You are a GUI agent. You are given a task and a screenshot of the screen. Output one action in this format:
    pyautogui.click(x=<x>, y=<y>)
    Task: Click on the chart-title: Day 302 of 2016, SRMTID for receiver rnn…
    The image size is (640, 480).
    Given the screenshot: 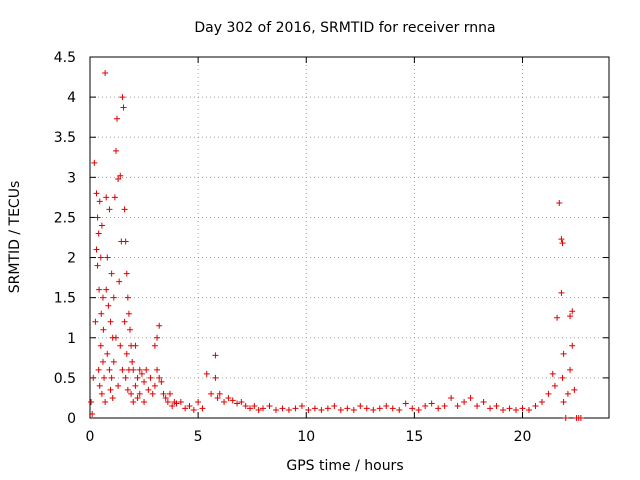 What is the action you would take?
    pyautogui.click(x=344, y=28)
    